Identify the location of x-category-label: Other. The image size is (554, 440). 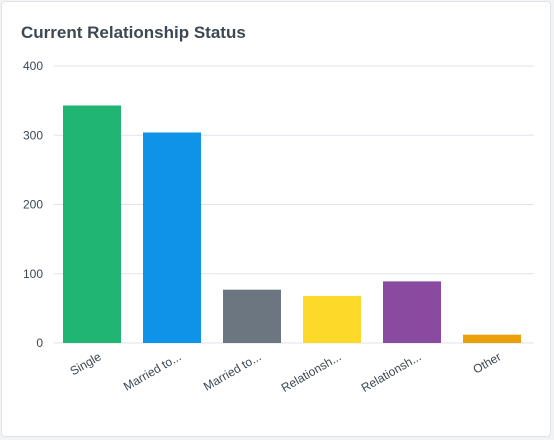
(487, 362).